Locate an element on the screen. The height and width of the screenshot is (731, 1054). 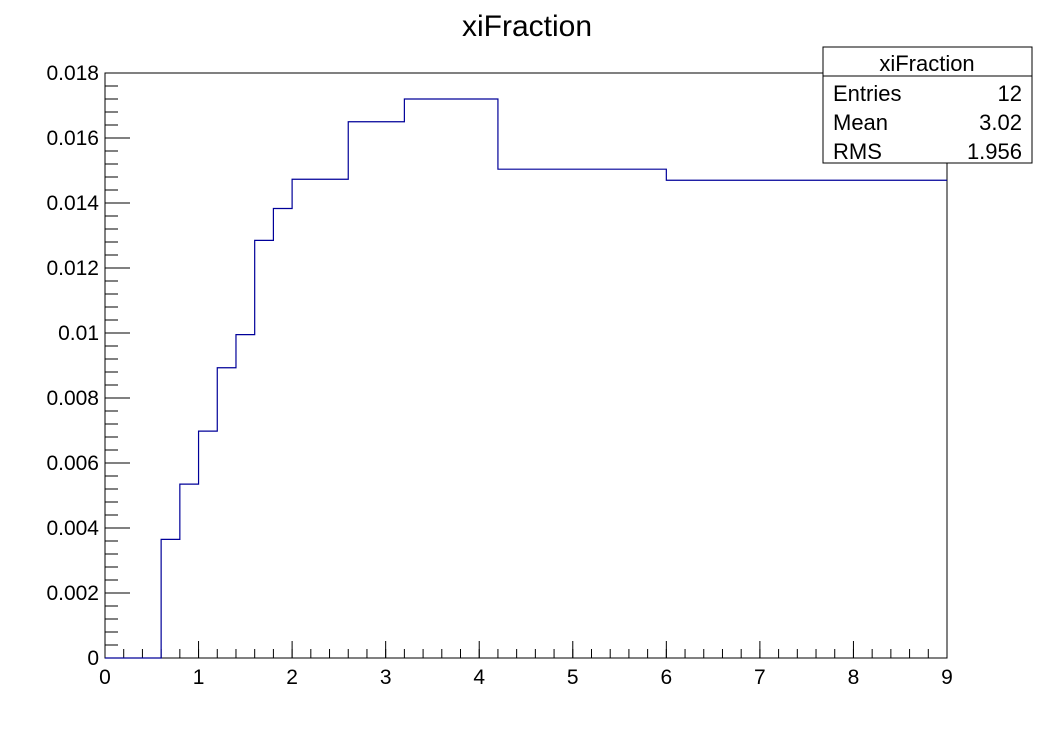
y-tick-label: 0.006 is located at coordinates (72, 463).